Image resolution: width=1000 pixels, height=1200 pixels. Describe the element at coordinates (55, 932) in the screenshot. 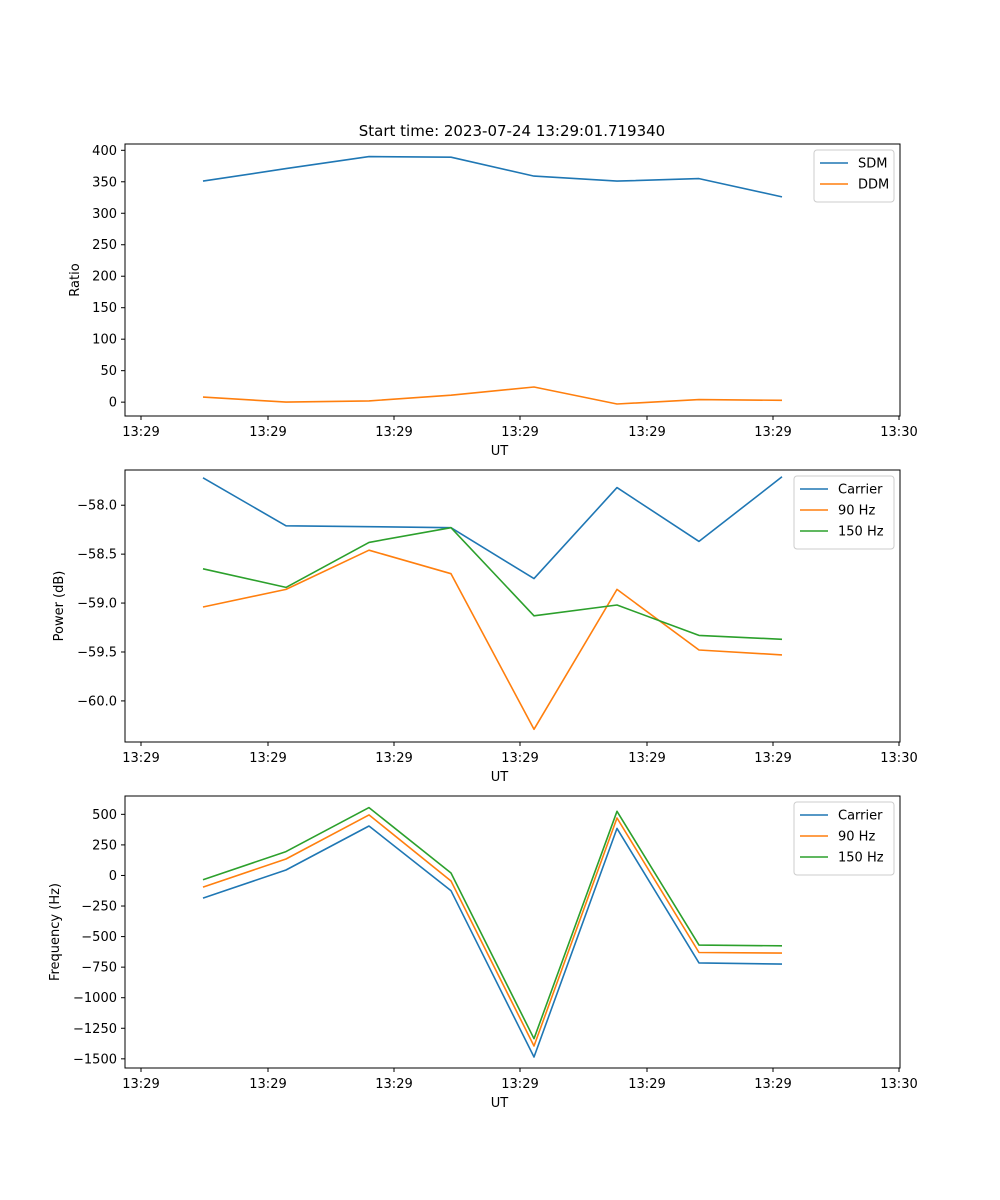

I see `chart3-y-axis-label: Frequency (Hz)` at that location.